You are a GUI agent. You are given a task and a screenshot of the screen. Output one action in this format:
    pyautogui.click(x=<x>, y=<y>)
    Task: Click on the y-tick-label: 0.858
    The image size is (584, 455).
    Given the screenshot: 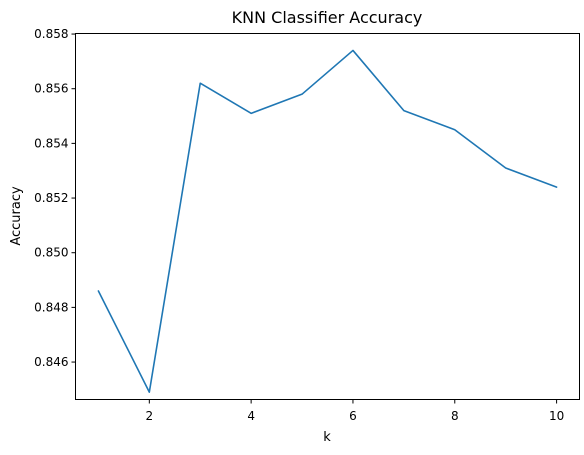 What is the action you would take?
    pyautogui.click(x=51, y=34)
    